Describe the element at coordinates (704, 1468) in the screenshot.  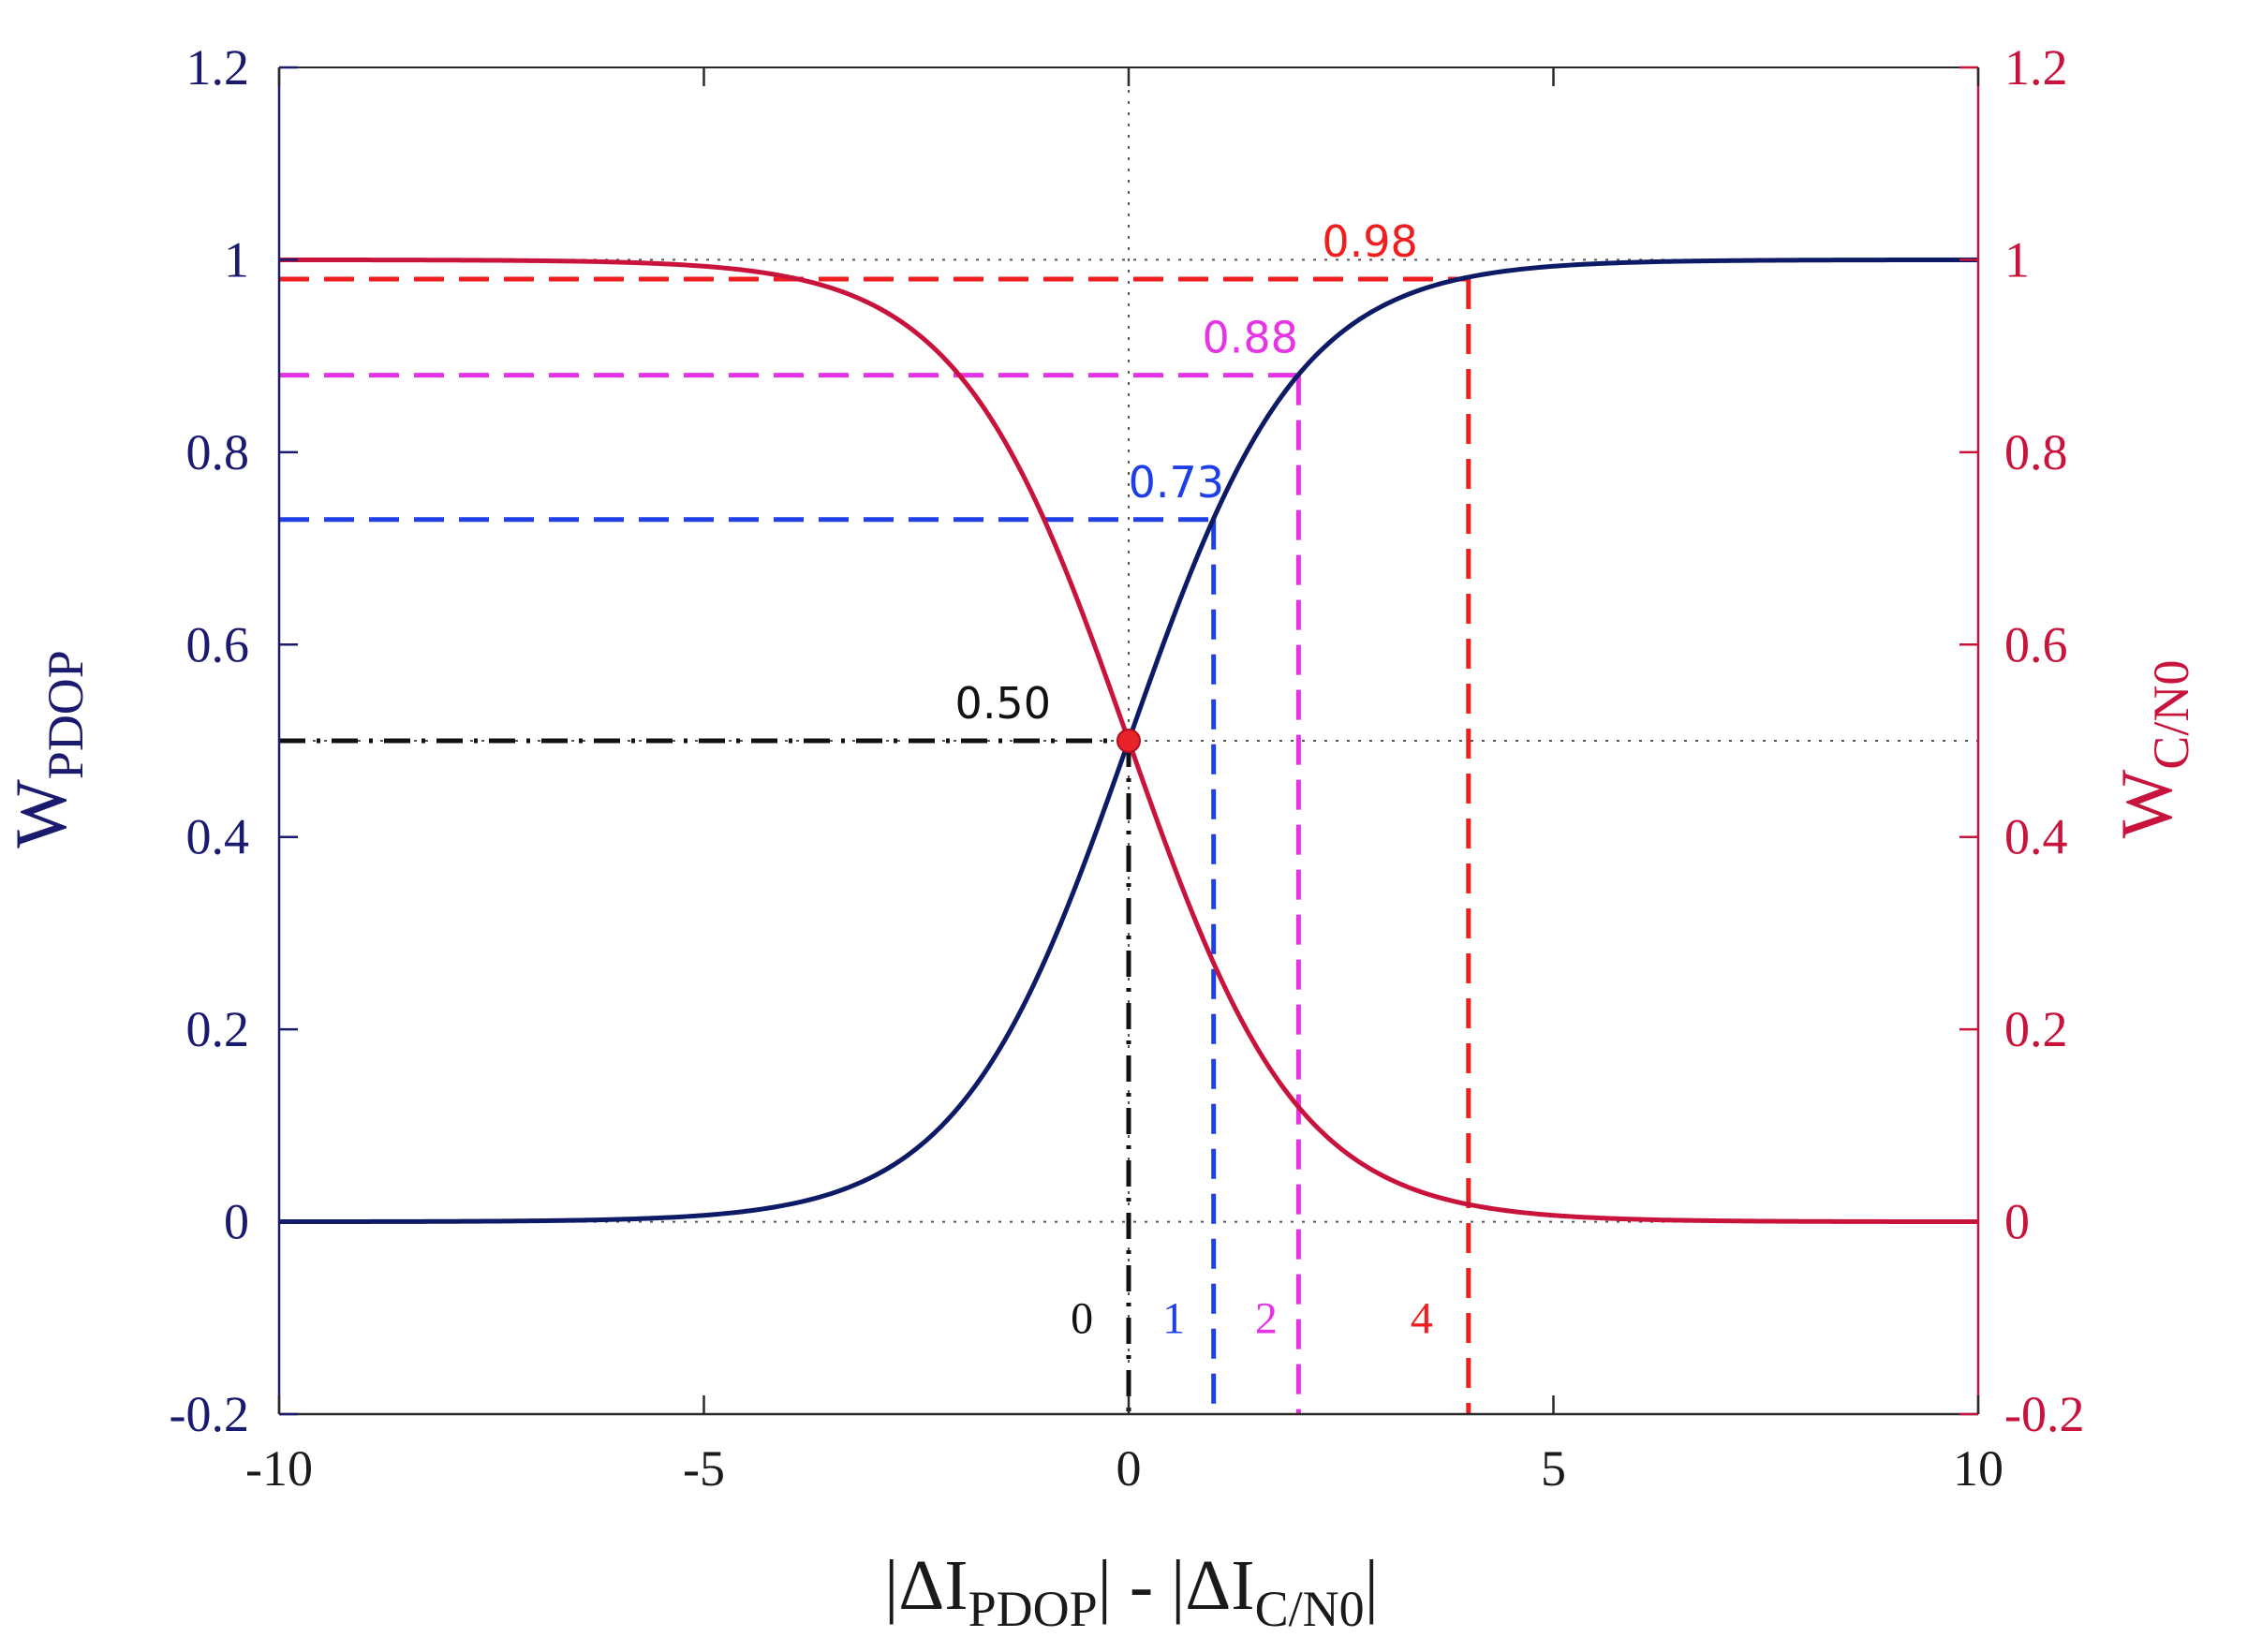
I see `x-tick-label: -5` at that location.